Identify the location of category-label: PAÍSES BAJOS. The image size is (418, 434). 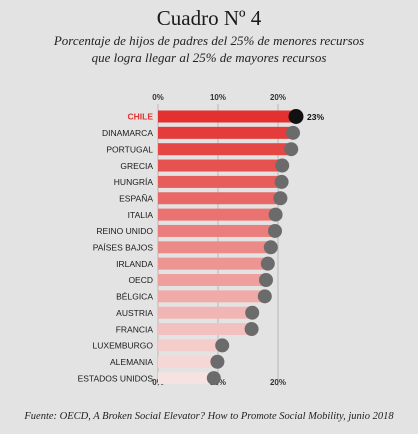
(123, 248).